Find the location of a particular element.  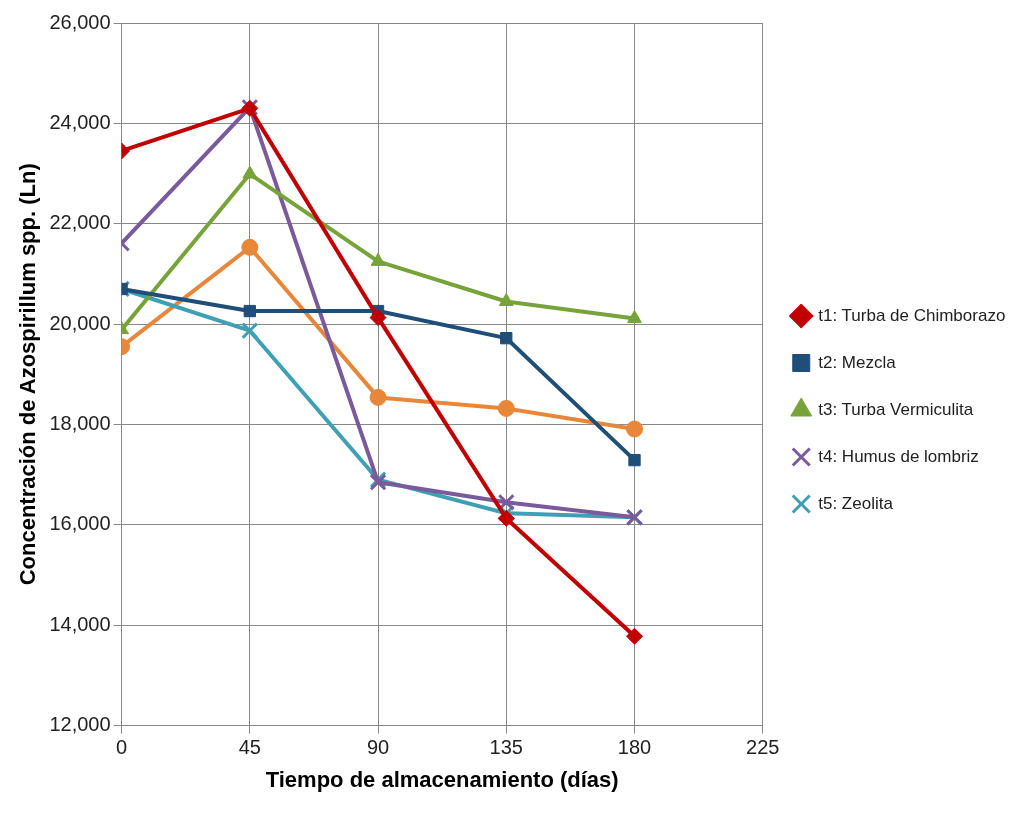

legend-label: t5: Zeolita is located at coordinates (856, 503).